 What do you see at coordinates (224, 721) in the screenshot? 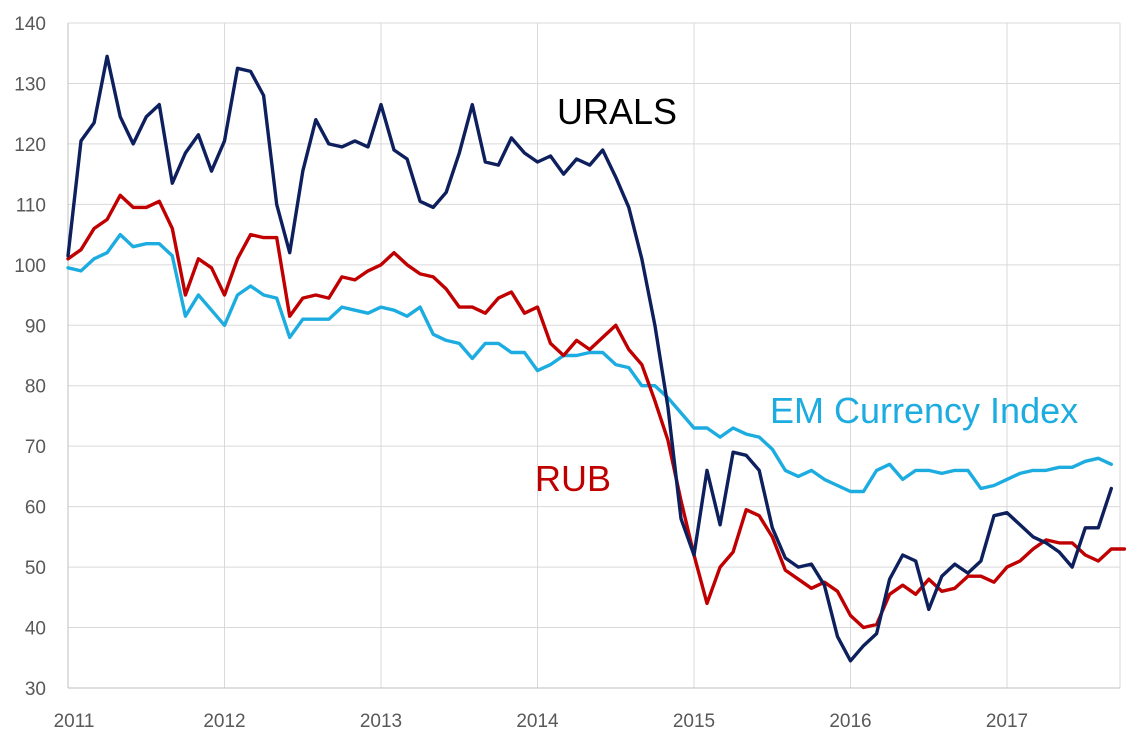
I see `x-tick-label: 2012` at bounding box center [224, 721].